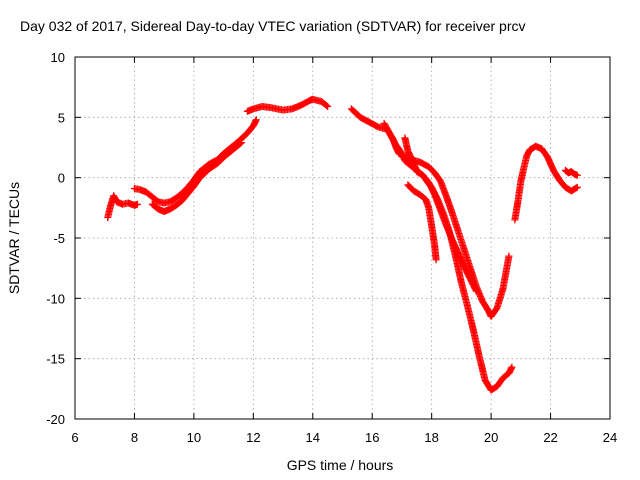  What do you see at coordinates (253, 437) in the screenshot?
I see `x-tick-label: 12` at bounding box center [253, 437].